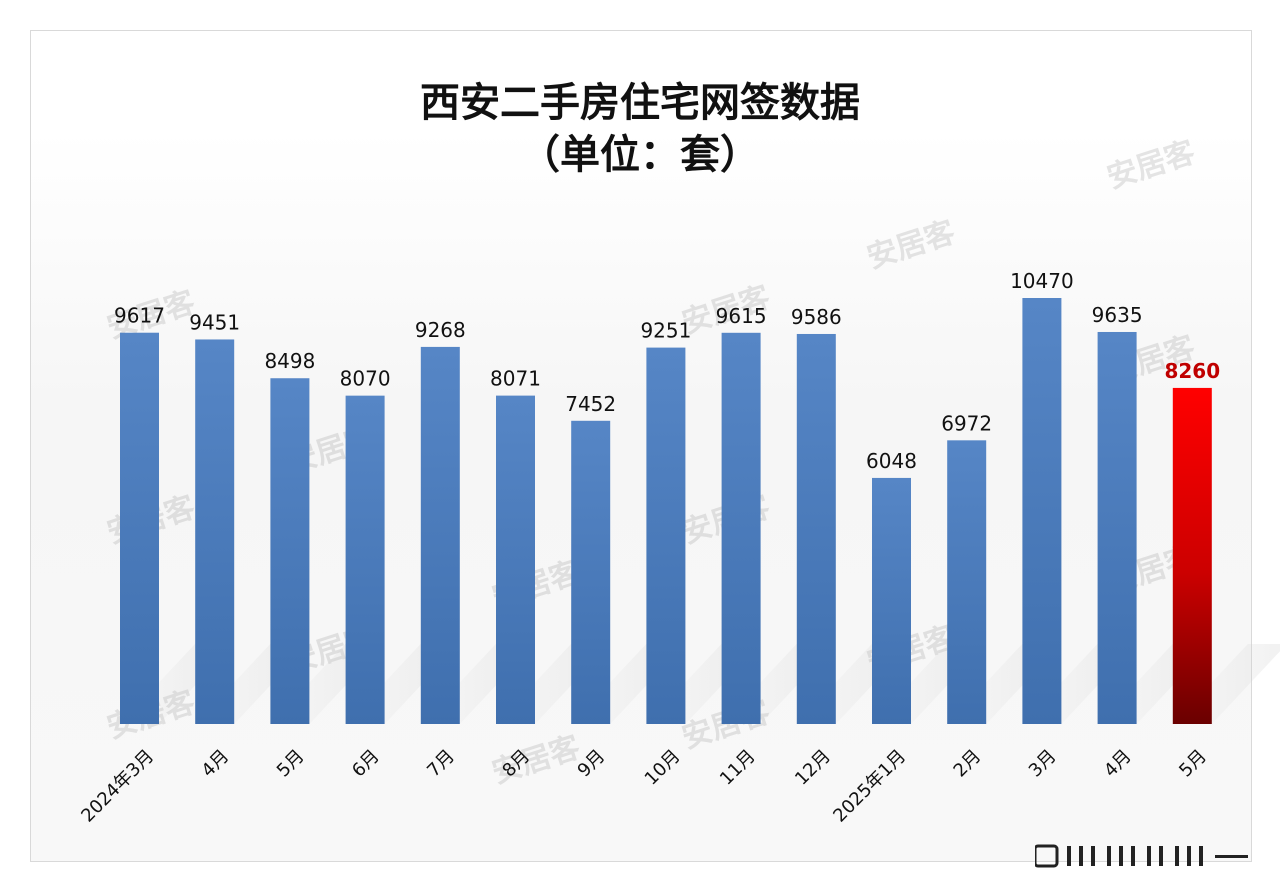  What do you see at coordinates (515, 379) in the screenshot?
I see `bar-value-label: 8071` at bounding box center [515, 379].